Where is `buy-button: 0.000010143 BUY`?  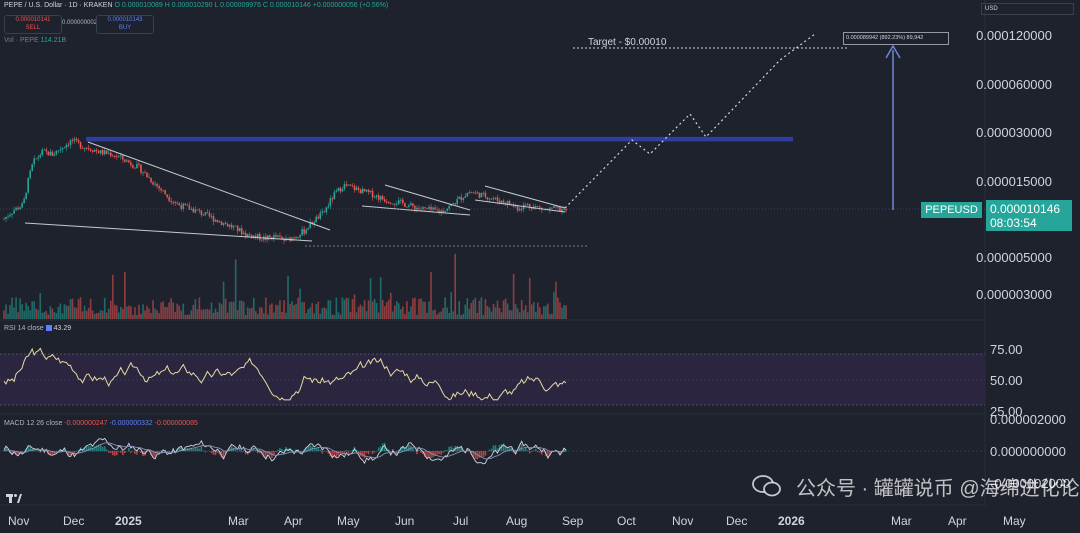
buy-button: 0.000010143 BUY is located at coordinates (125, 24).